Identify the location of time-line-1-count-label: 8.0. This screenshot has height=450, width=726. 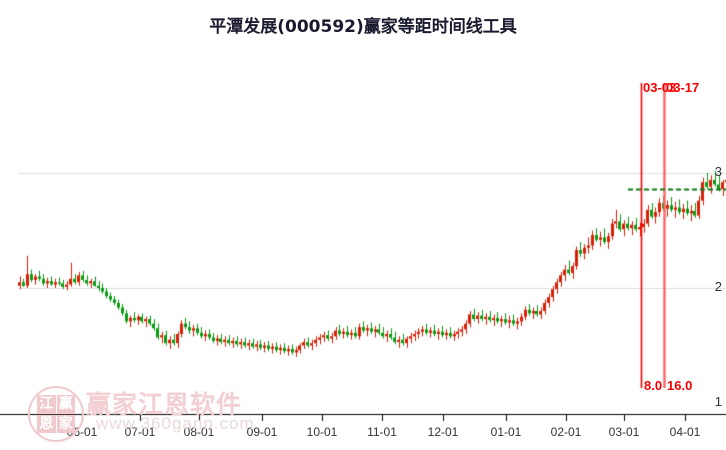
(653, 385).